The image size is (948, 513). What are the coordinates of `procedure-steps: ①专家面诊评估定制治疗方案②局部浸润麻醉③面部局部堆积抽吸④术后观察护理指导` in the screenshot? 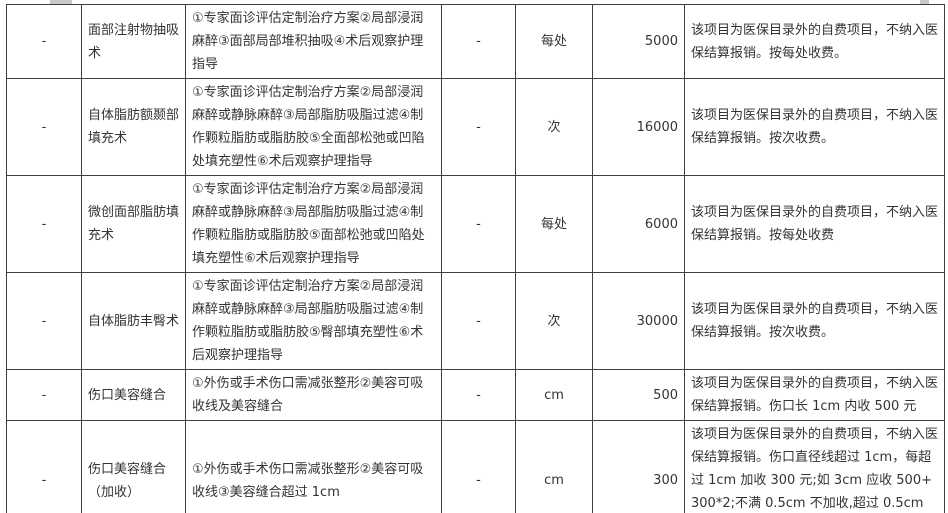 It's located at (313, 41).